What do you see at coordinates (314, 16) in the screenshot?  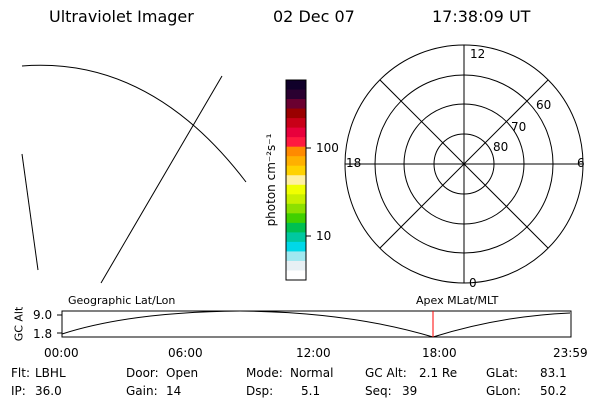 I see `date-label: 02 Dec 07` at bounding box center [314, 16].